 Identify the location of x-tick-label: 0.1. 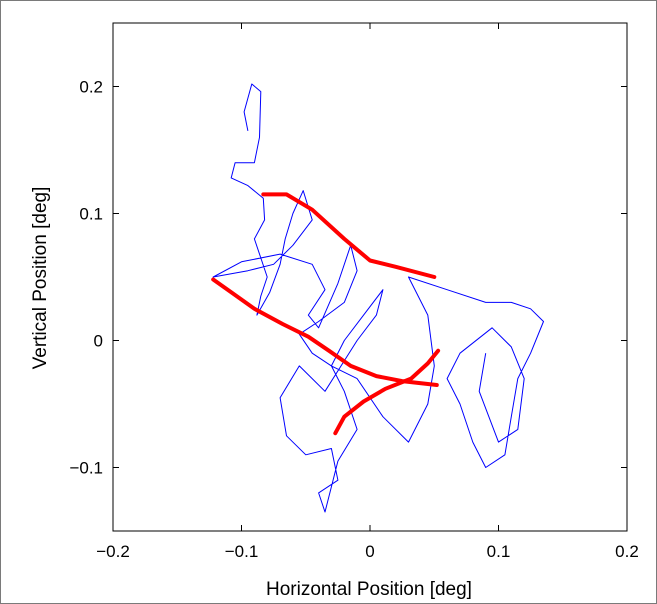
(499, 551).